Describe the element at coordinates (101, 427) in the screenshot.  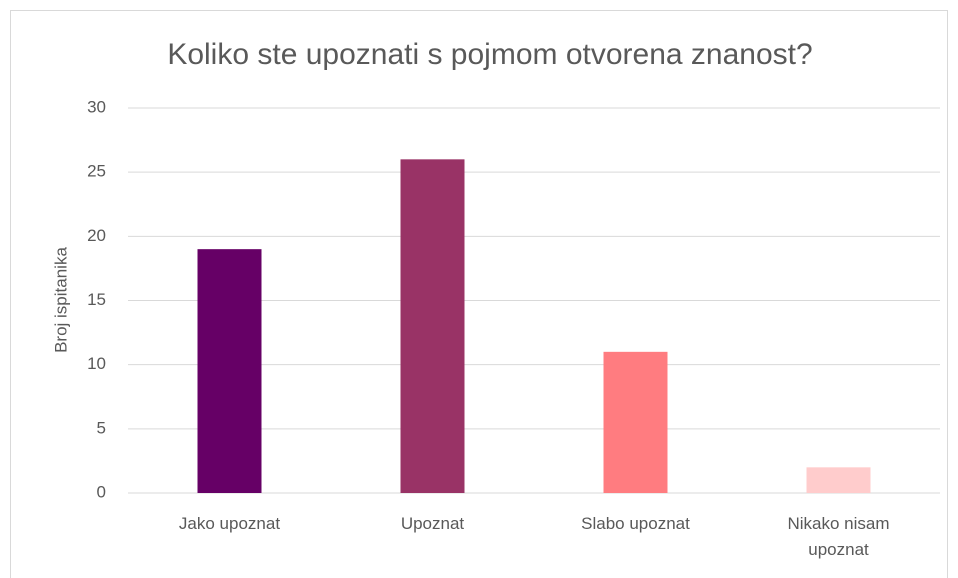
I see `y-tick-label: 5` at that location.